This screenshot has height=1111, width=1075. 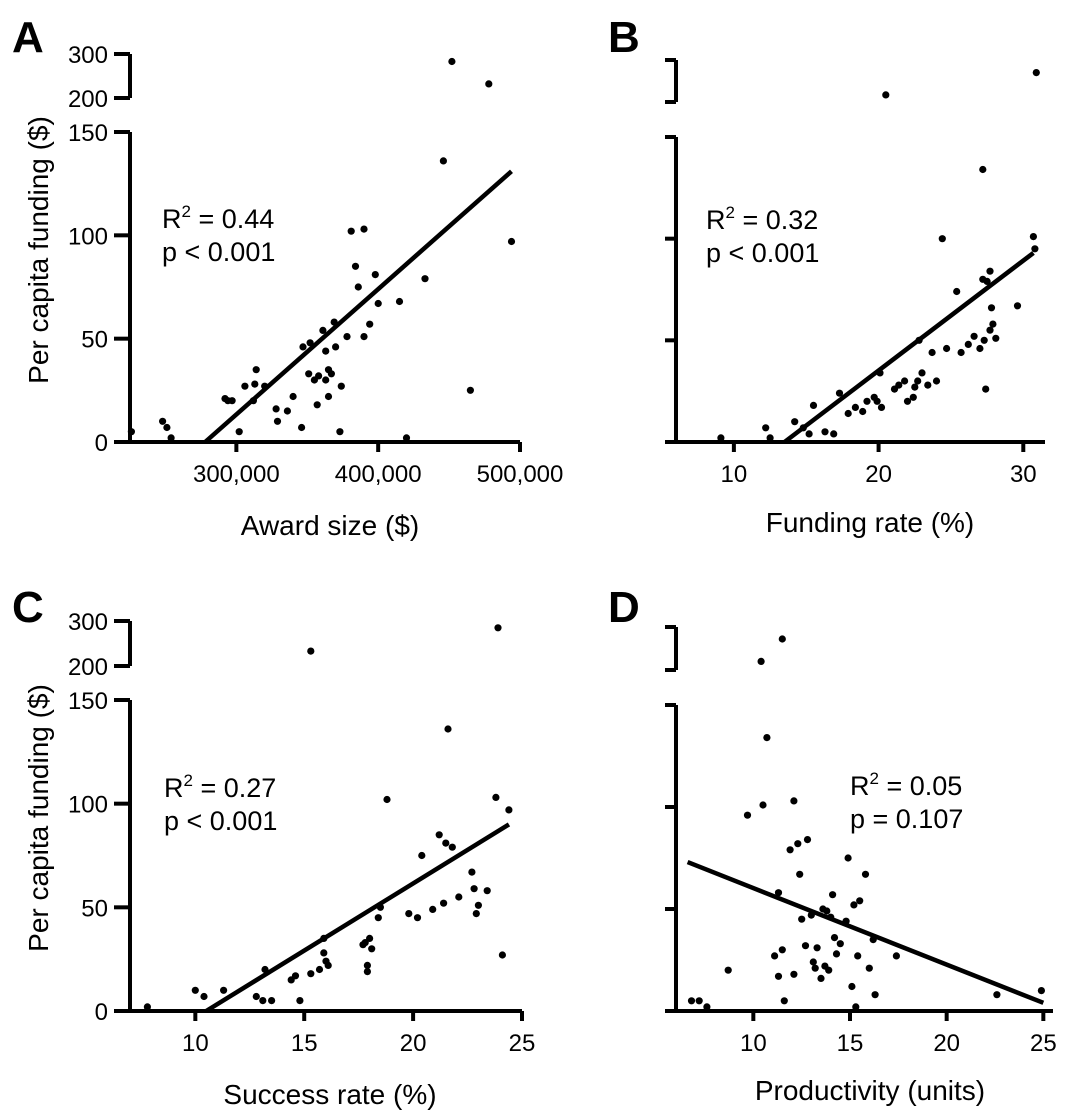 What do you see at coordinates (330, 525) in the screenshot?
I see `x-axis-label: Award size ($)` at bounding box center [330, 525].